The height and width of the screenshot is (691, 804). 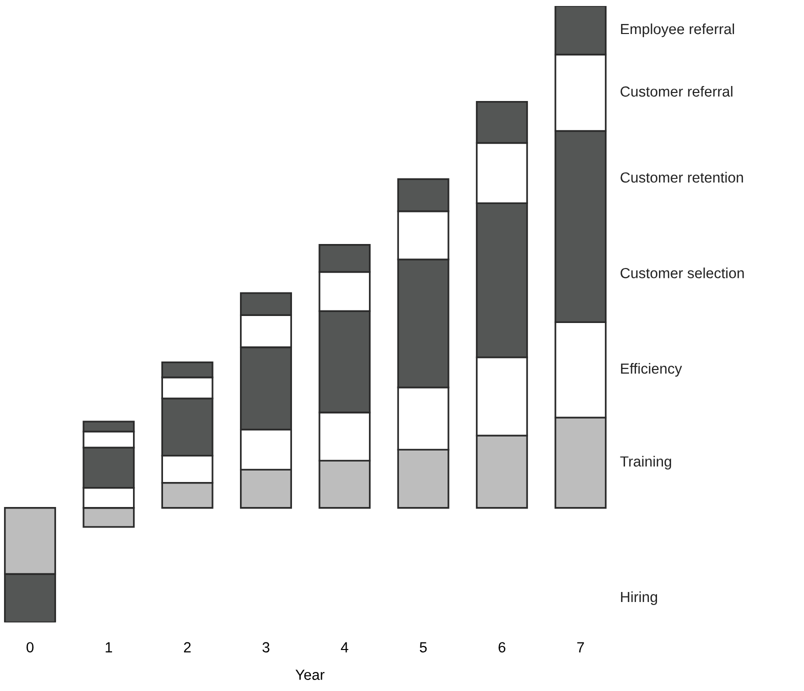 What do you see at coordinates (310, 675) in the screenshot?
I see `x-axis-title: Year` at bounding box center [310, 675].